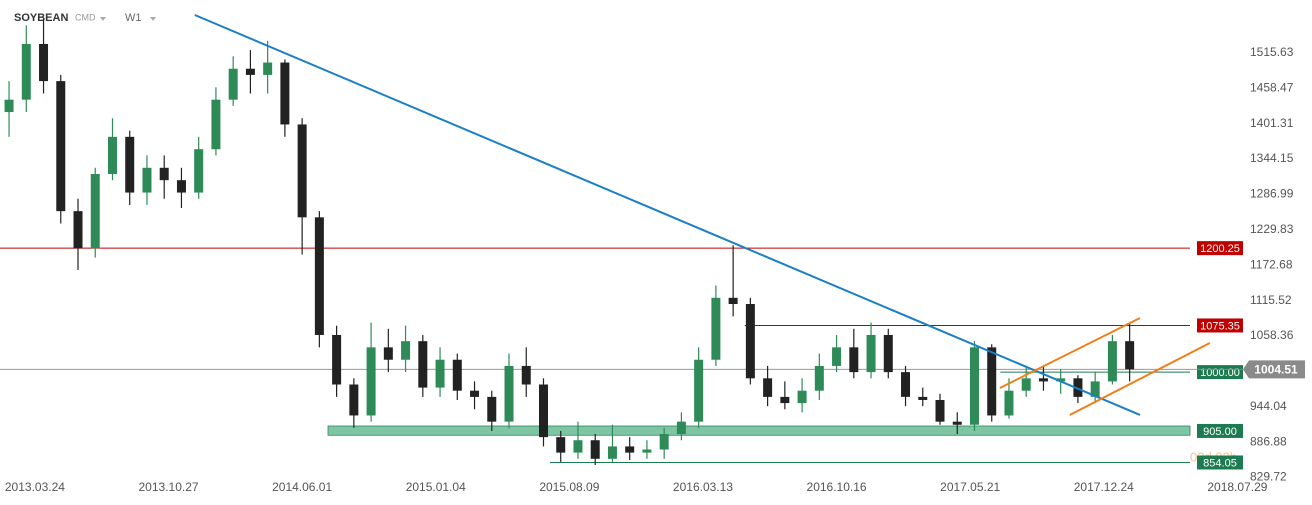  Describe the element at coordinates (153, 19) in the screenshot. I see `interval-caret` at that location.